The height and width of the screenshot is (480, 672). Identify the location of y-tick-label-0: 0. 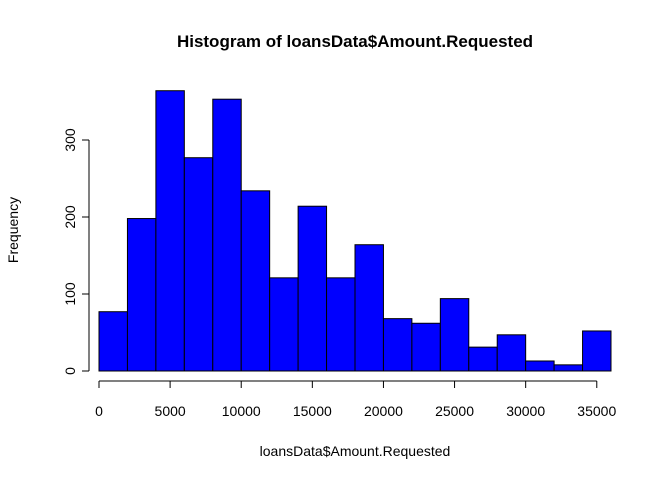
(70, 371).